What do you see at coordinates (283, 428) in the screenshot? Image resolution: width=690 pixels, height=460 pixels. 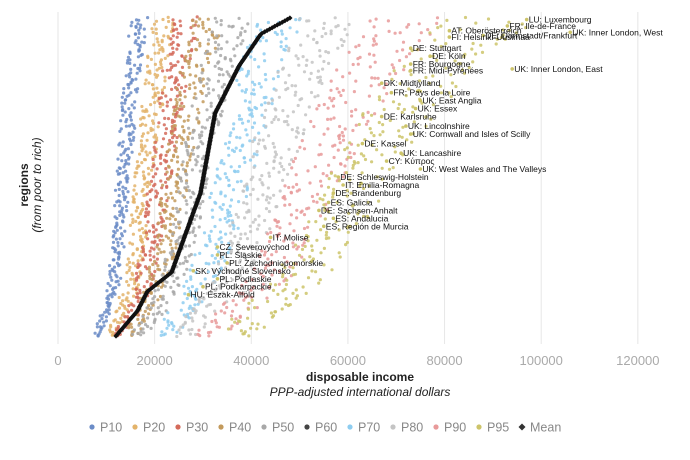 I see `legend-label-p50: P50` at bounding box center [283, 428].